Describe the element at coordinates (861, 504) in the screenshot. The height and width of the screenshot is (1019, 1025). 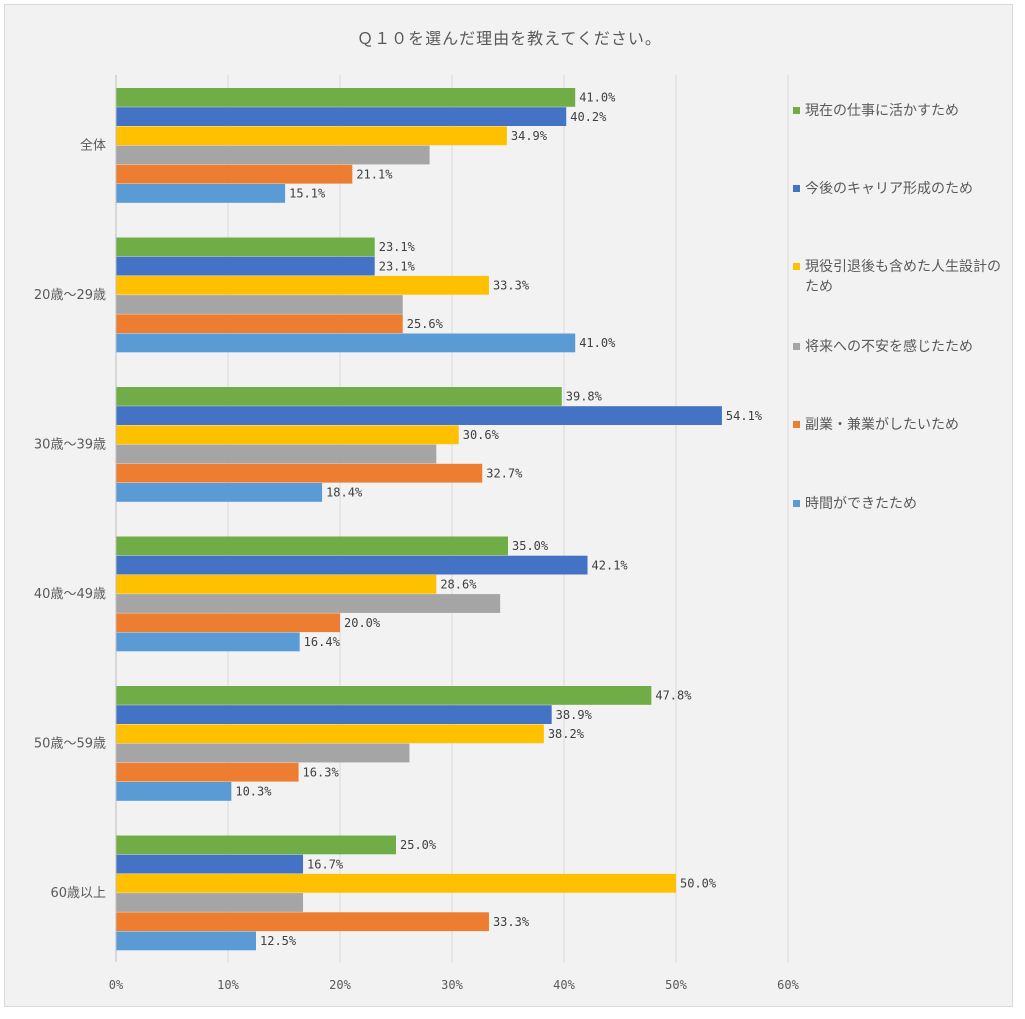
I see `legend-label: 時間ができたため` at that location.